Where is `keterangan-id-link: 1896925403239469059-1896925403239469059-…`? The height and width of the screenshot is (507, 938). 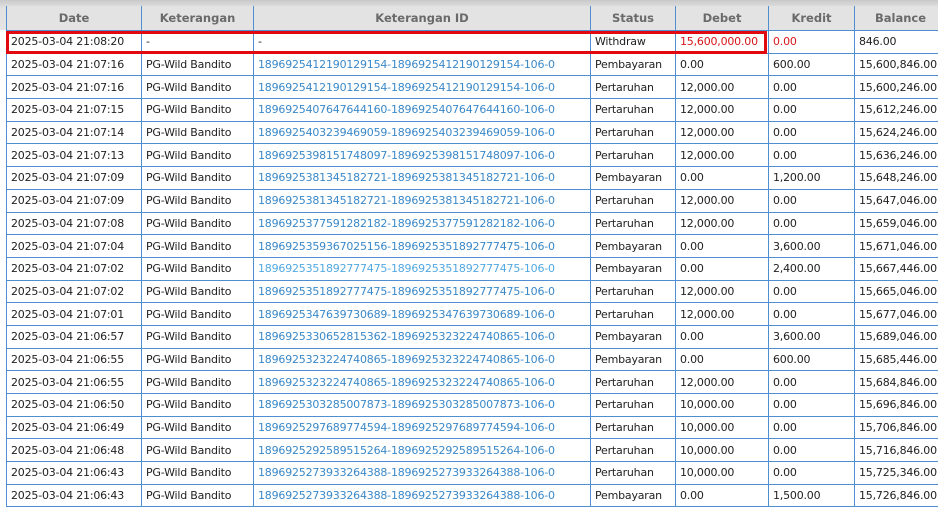 keterangan-id-link: 1896925403239469059-1896925403239469059-… is located at coordinates (422, 132).